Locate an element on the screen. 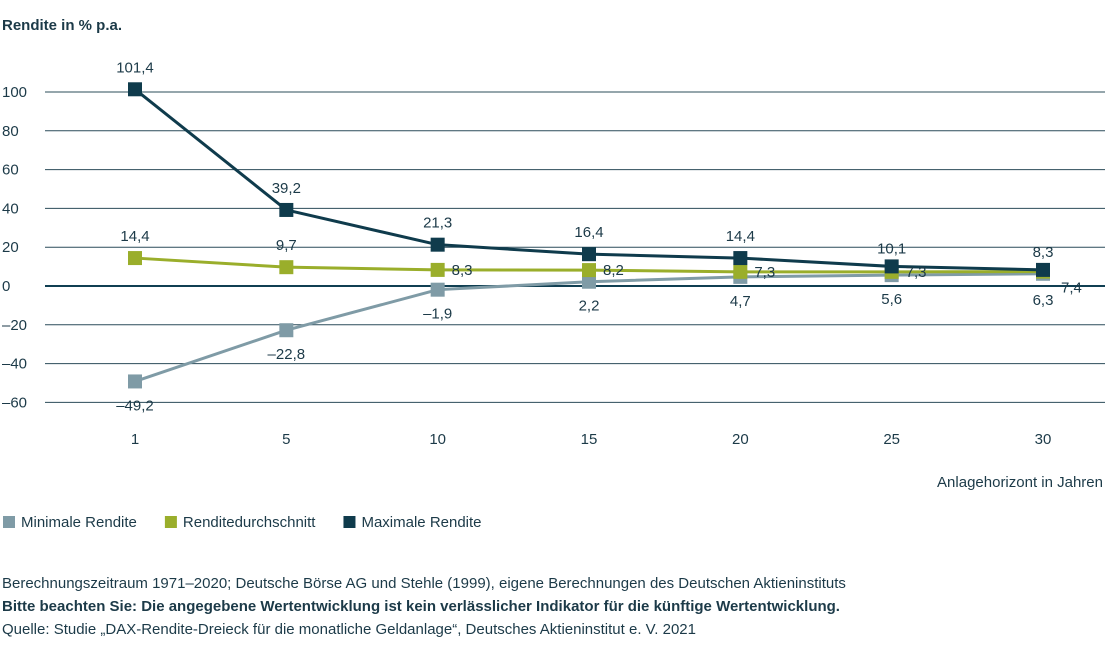 The width and height of the screenshot is (1105, 653). y-tick-label: 40 is located at coordinates (10, 208).